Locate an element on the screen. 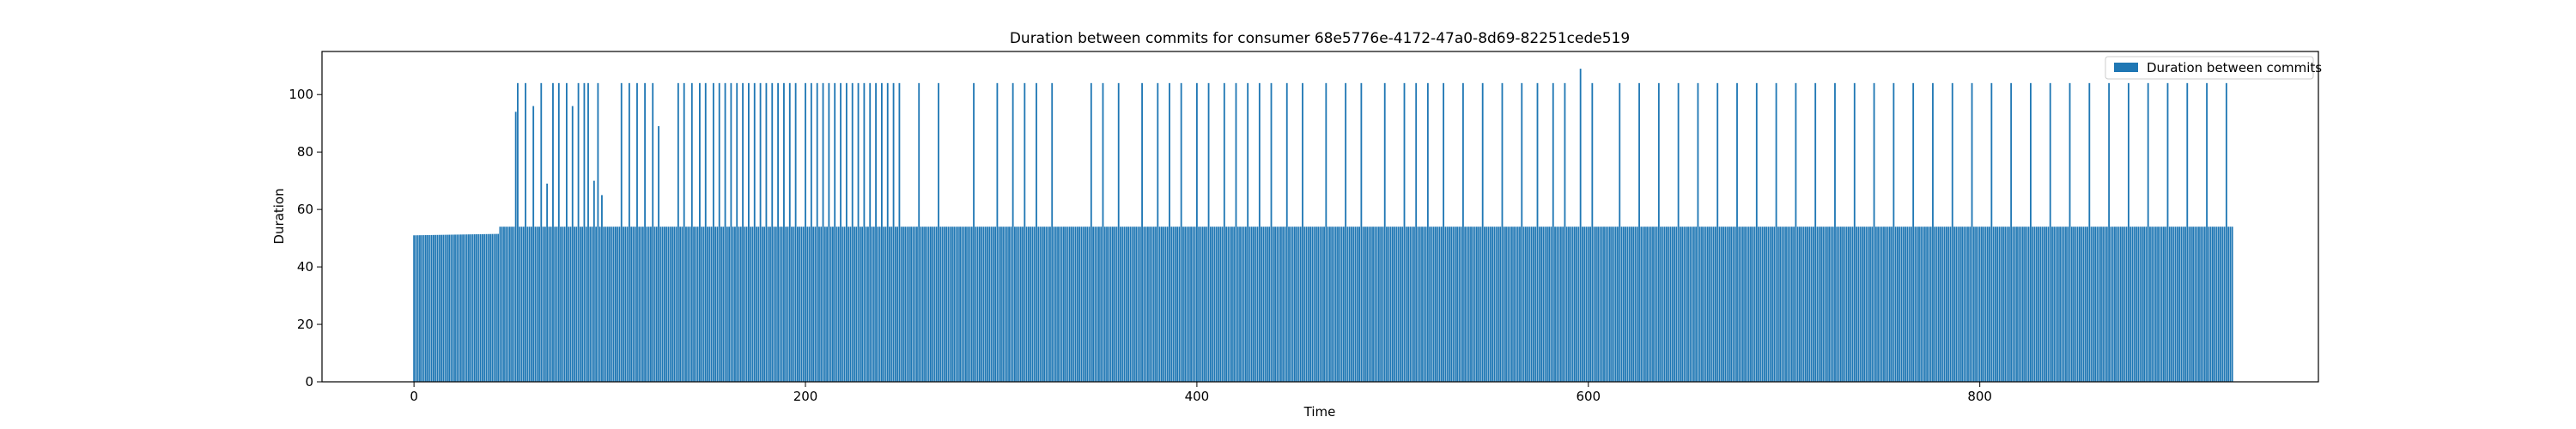 This screenshot has height=429, width=2576. x-tick-label: 400 is located at coordinates (1197, 396).